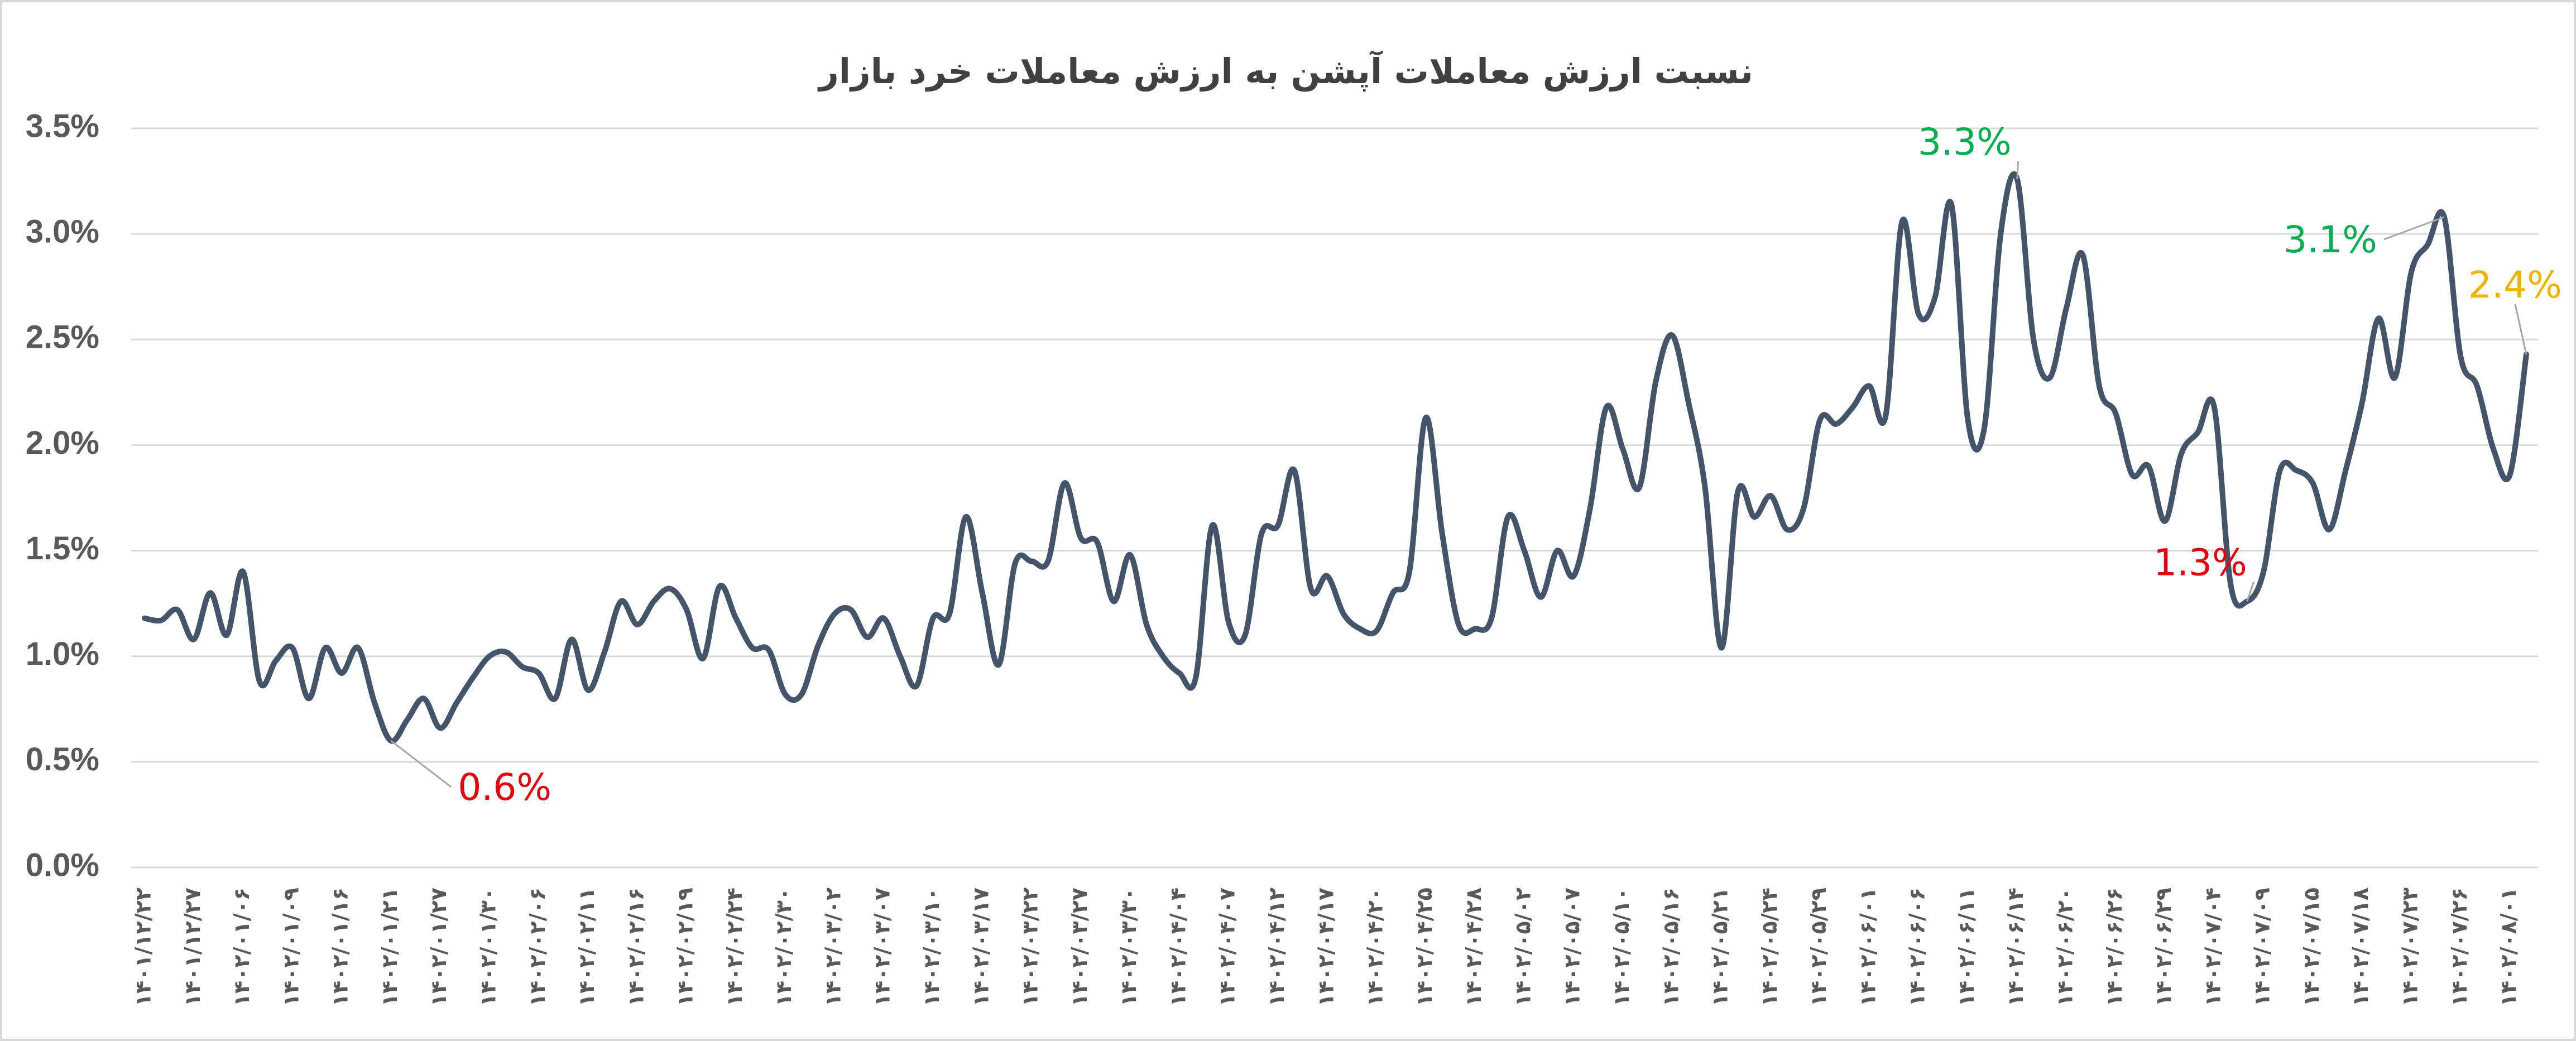  What do you see at coordinates (931, 947) in the screenshot?
I see `x-tick-label: ۱۴۰۲/۰۳/۱۰` at bounding box center [931, 947].